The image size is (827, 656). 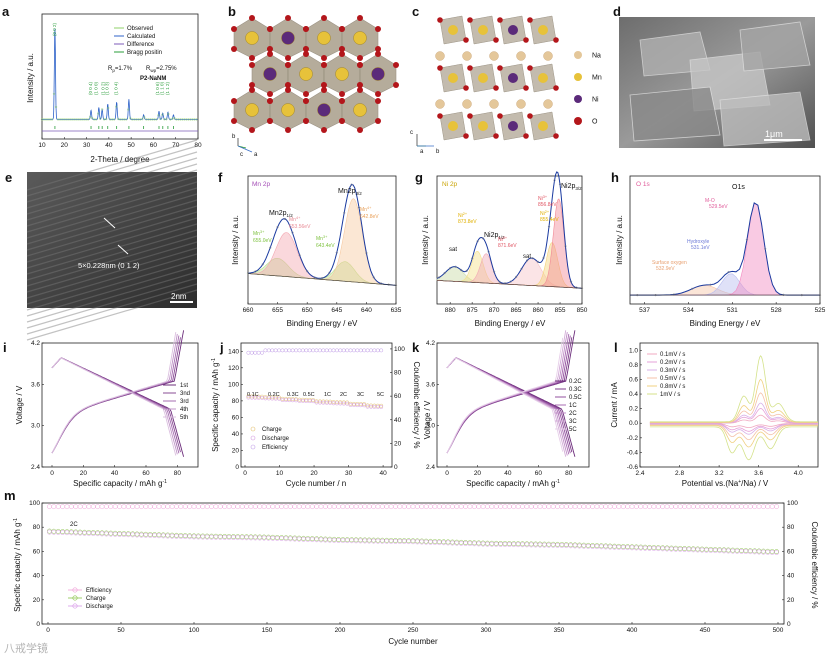 I want to click on xps-data-point, so click(x=477, y=241).